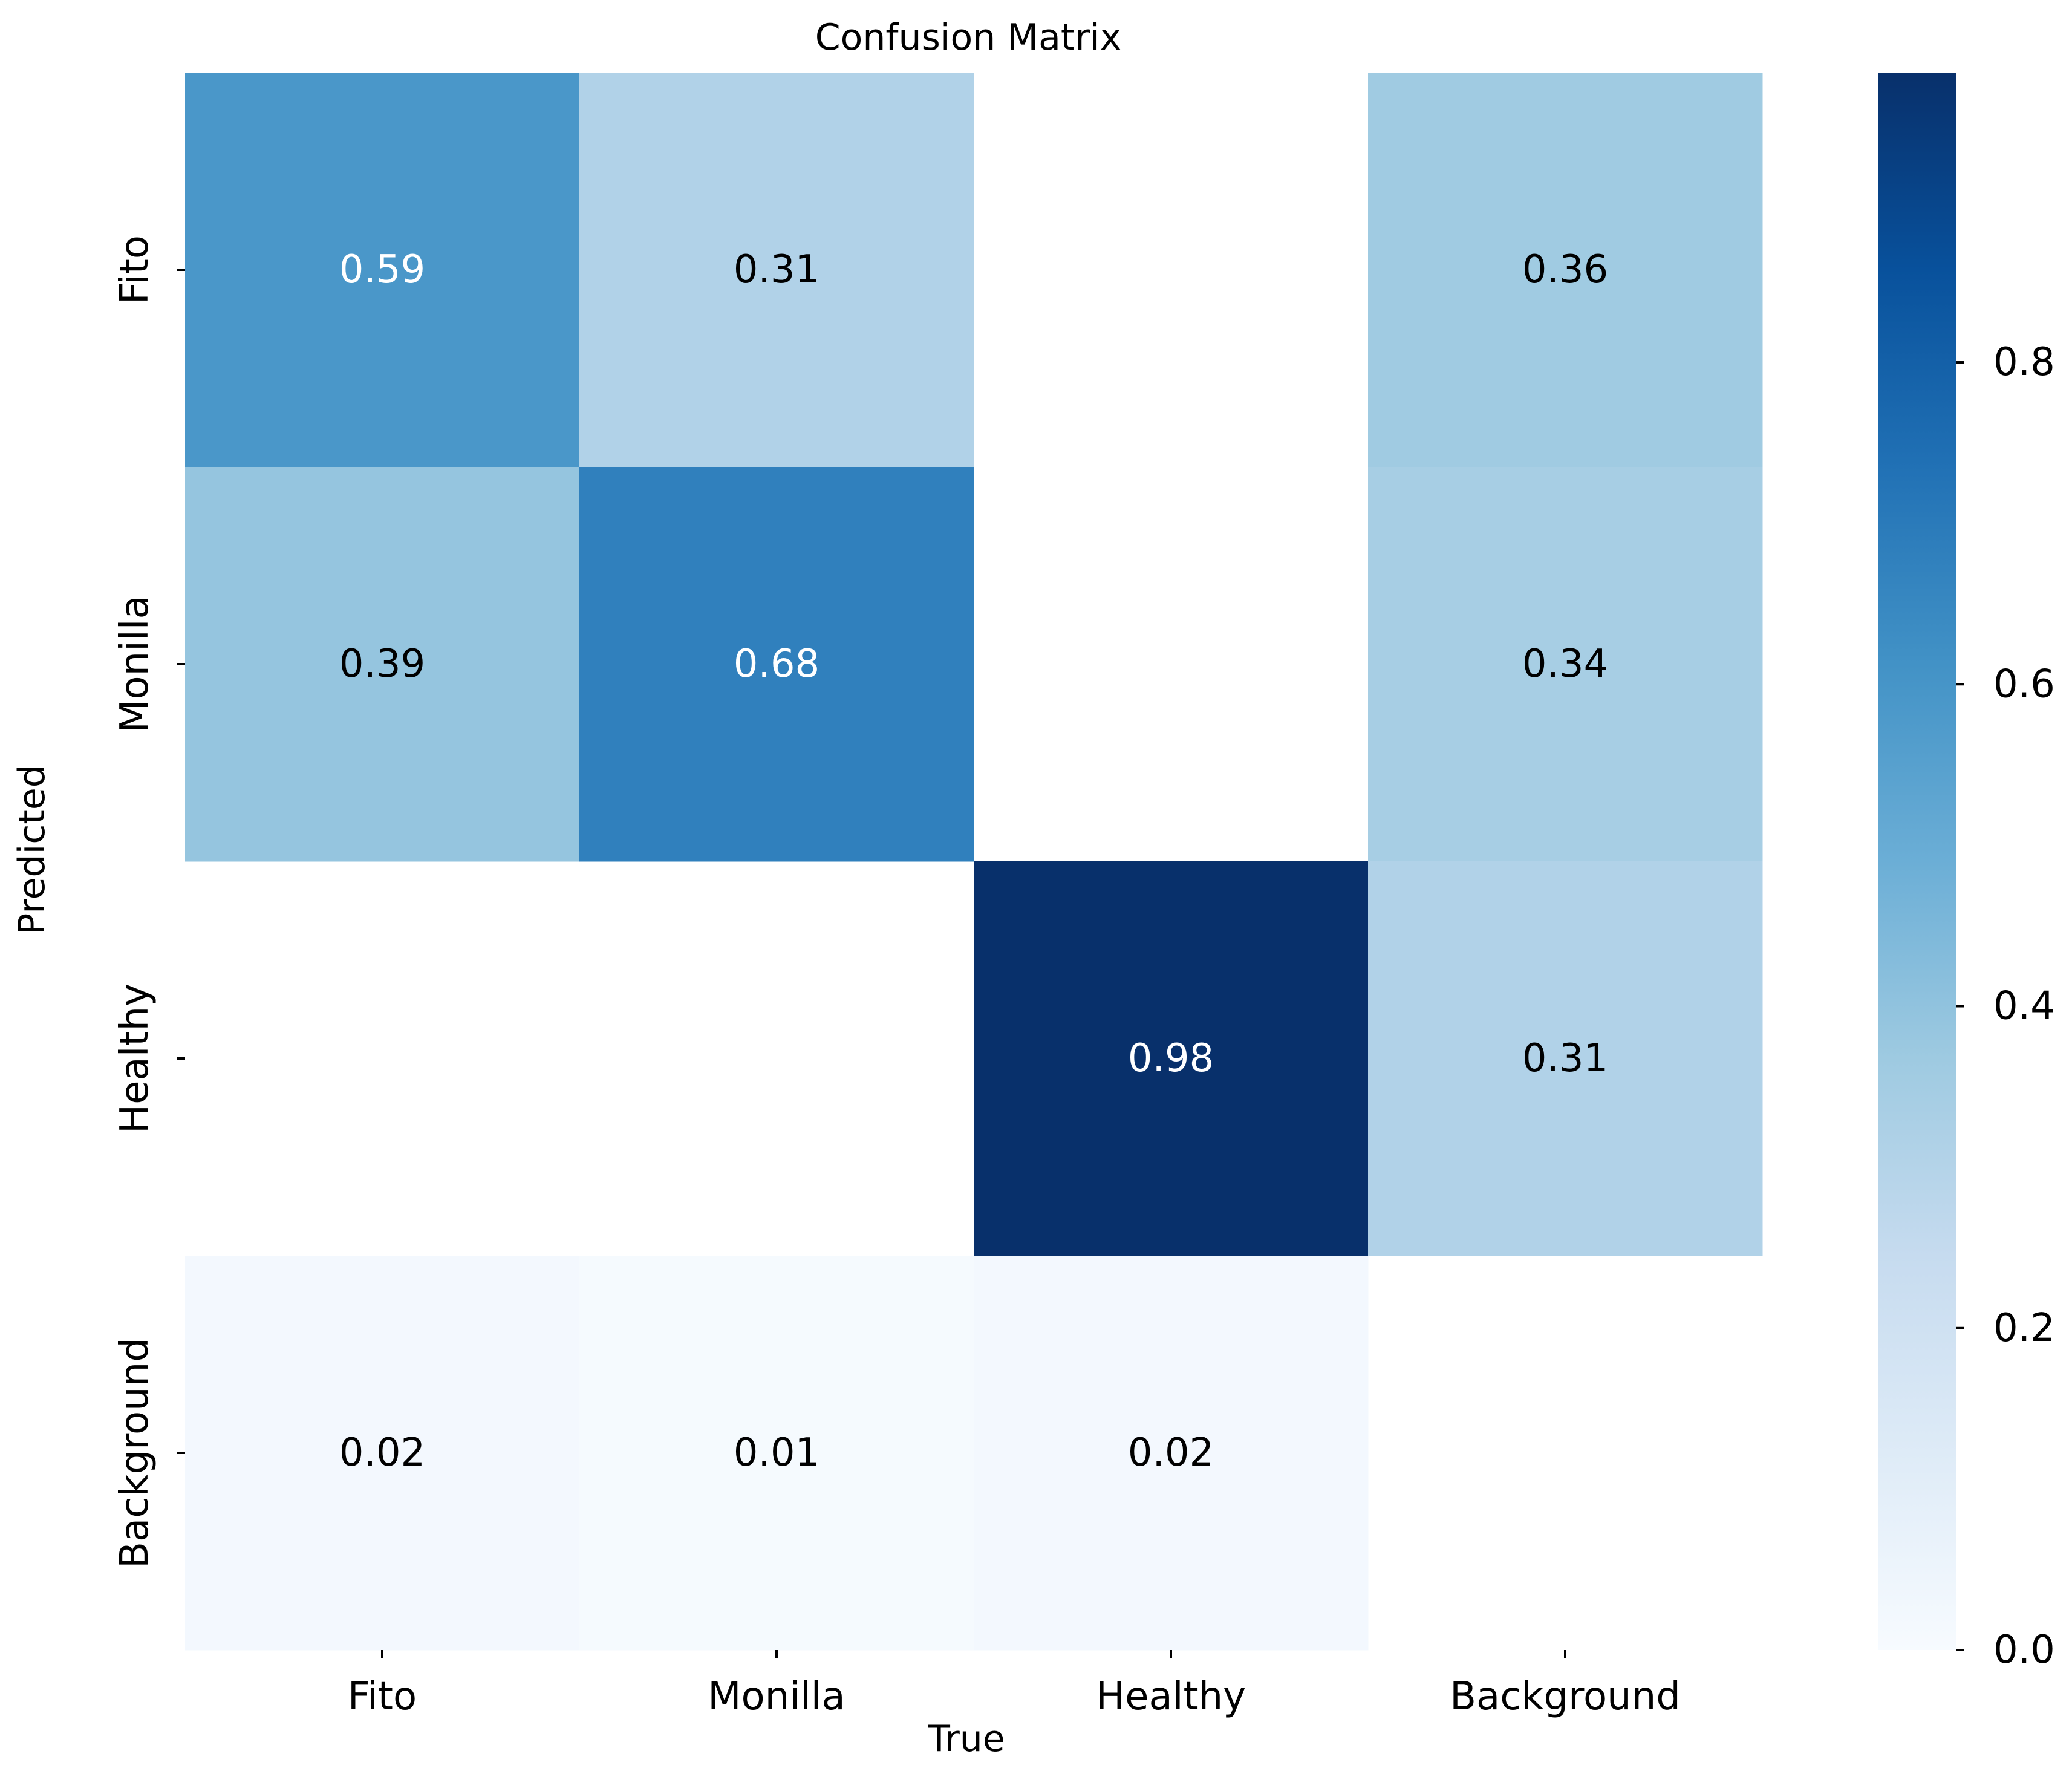 This screenshot has height=1771, width=2072. What do you see at coordinates (2024, 1006) in the screenshot?
I see `colorbar-tick-label-2: 0.4` at bounding box center [2024, 1006].